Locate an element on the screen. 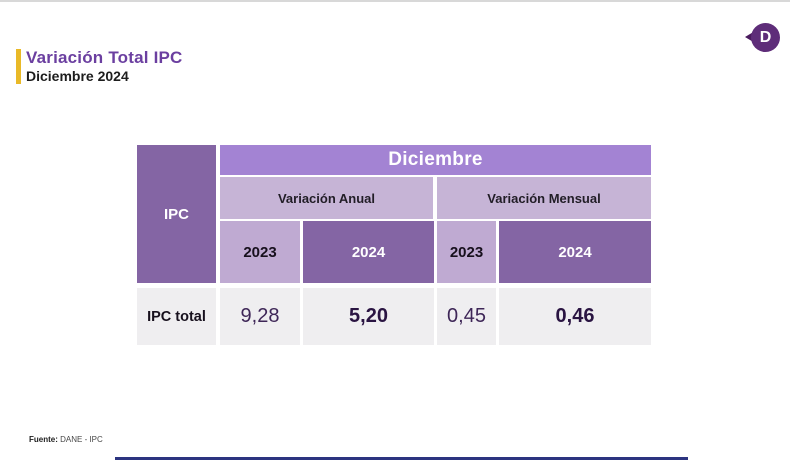  value-mensual-2023: 0,45 is located at coordinates (466, 316).